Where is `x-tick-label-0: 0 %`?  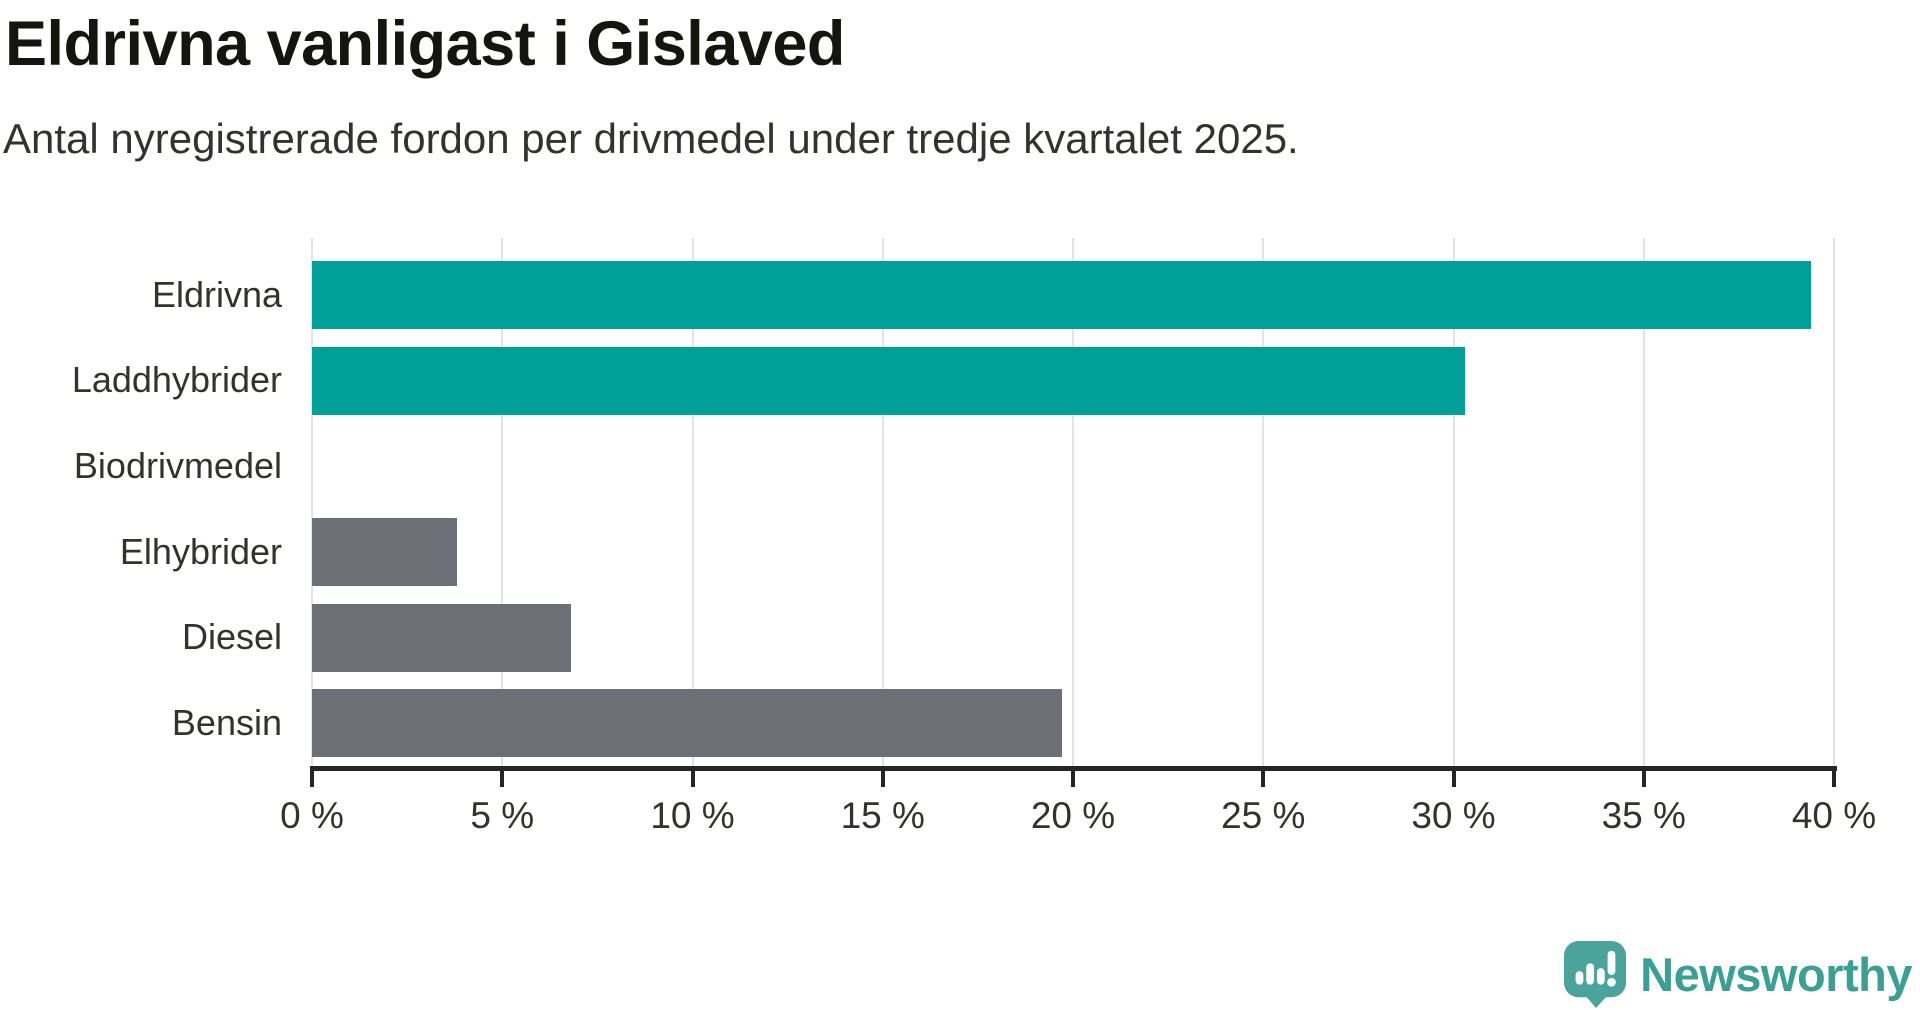 x-tick-label-0: 0 % is located at coordinates (312, 815).